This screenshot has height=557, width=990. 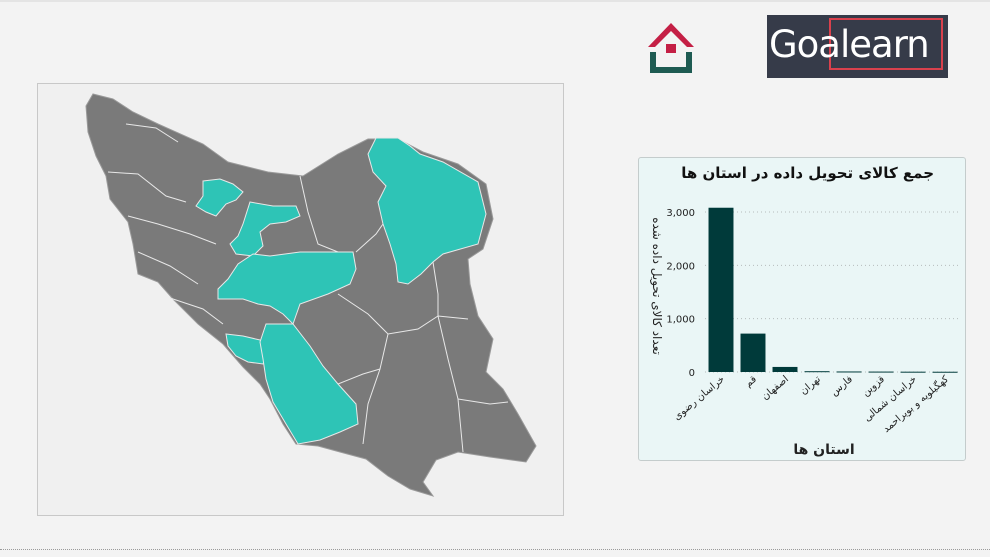 I want to click on y-tick-label: 3,000, so click(x=680, y=213).